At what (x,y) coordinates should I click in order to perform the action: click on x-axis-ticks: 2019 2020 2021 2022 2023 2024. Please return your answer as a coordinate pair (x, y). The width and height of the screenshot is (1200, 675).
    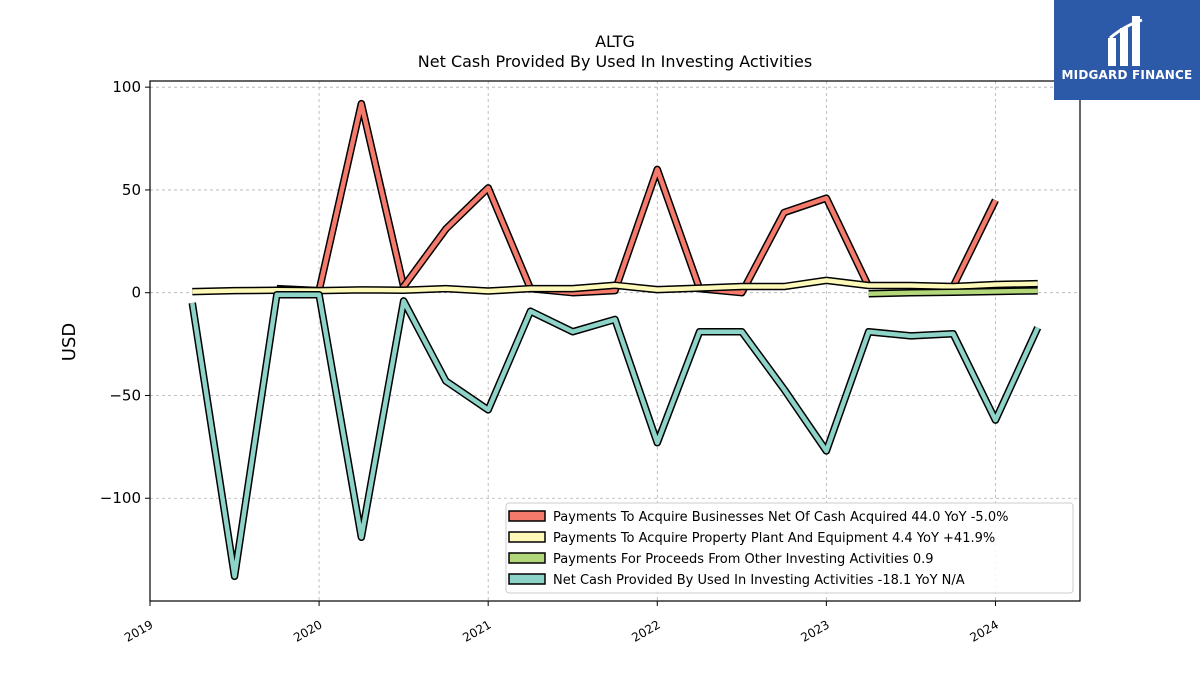
    Looking at the image, I should click on (561, 623).